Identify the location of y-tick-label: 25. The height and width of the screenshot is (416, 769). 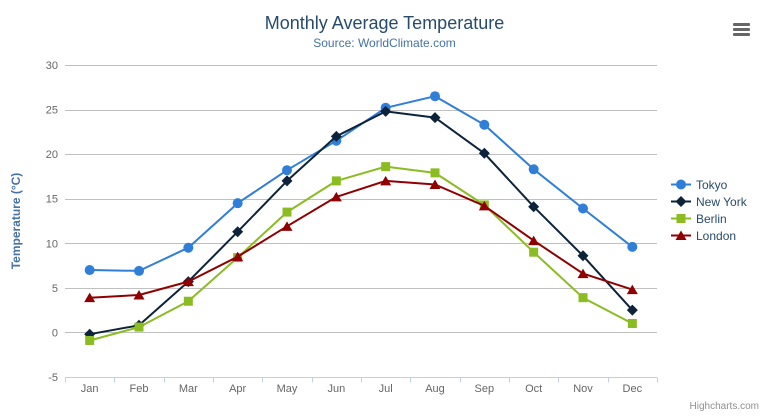
(52, 111).